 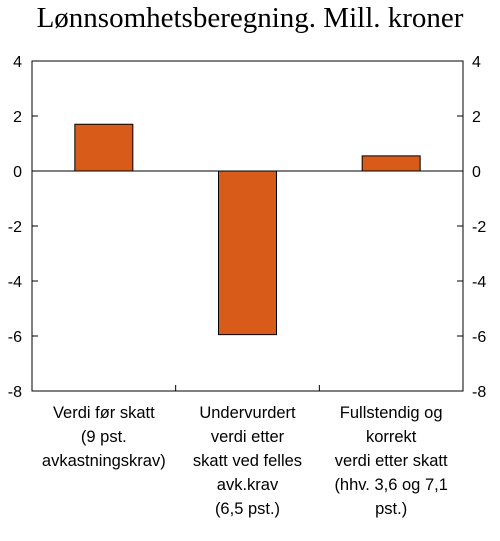 What do you see at coordinates (17, 117) in the screenshot?
I see `y-tick-label-left: 2` at bounding box center [17, 117].